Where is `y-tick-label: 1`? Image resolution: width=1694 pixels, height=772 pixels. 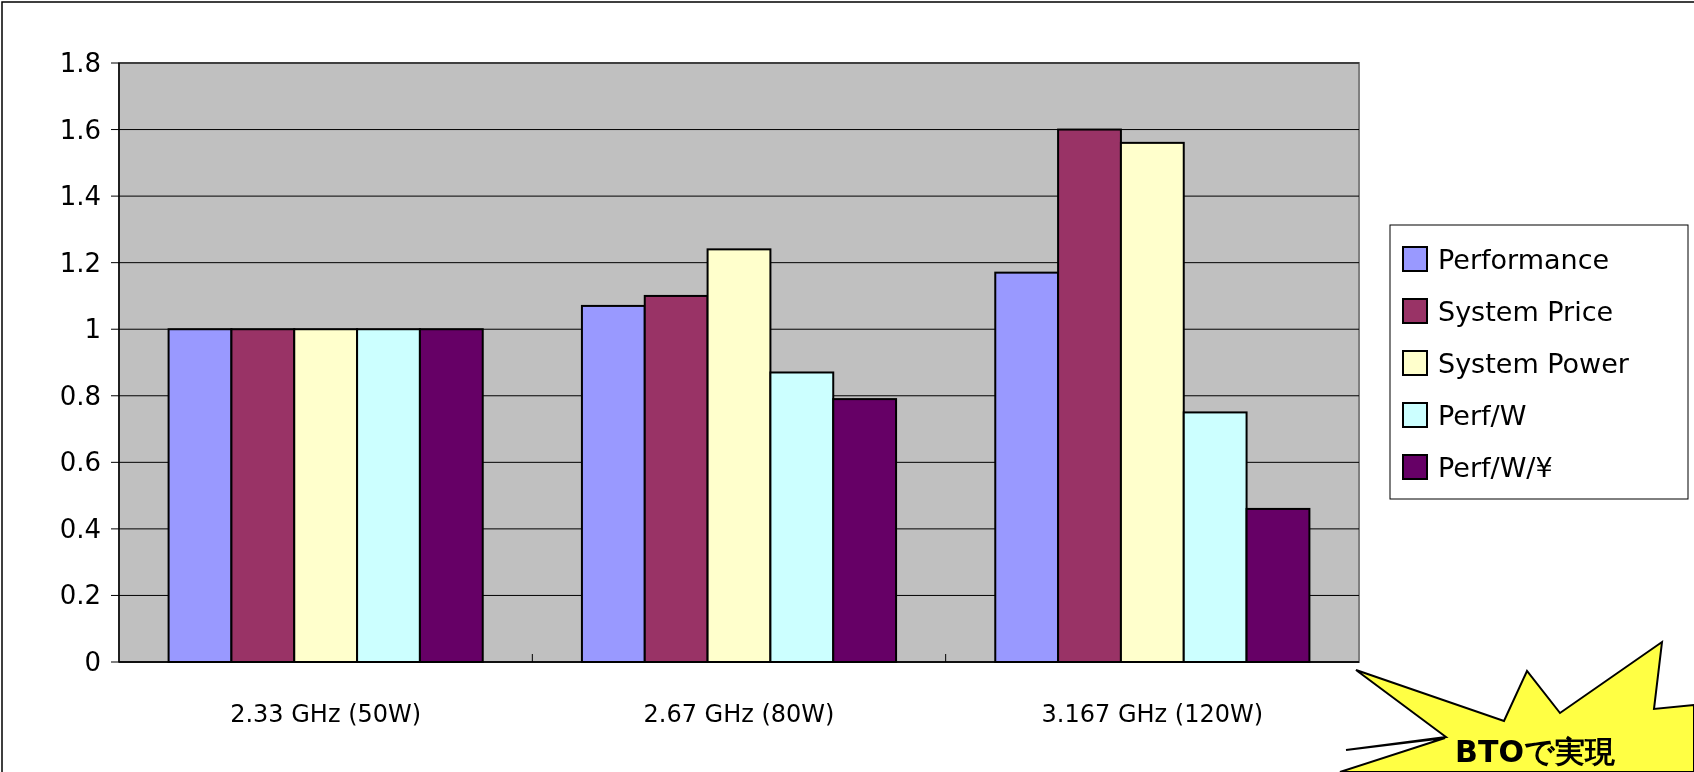
y-tick-label: 1 is located at coordinates (92, 329).